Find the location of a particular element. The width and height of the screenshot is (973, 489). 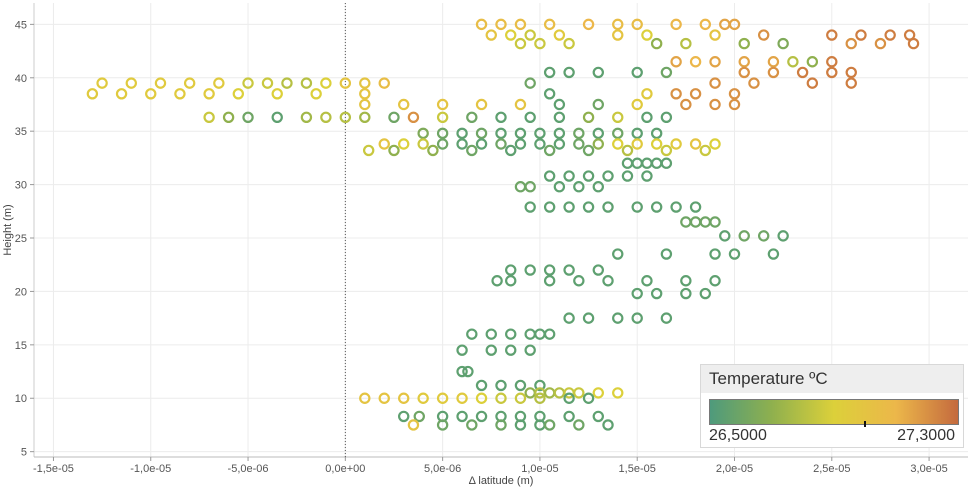

x-tick-label: -1,0e-05 is located at coordinates (150, 469).